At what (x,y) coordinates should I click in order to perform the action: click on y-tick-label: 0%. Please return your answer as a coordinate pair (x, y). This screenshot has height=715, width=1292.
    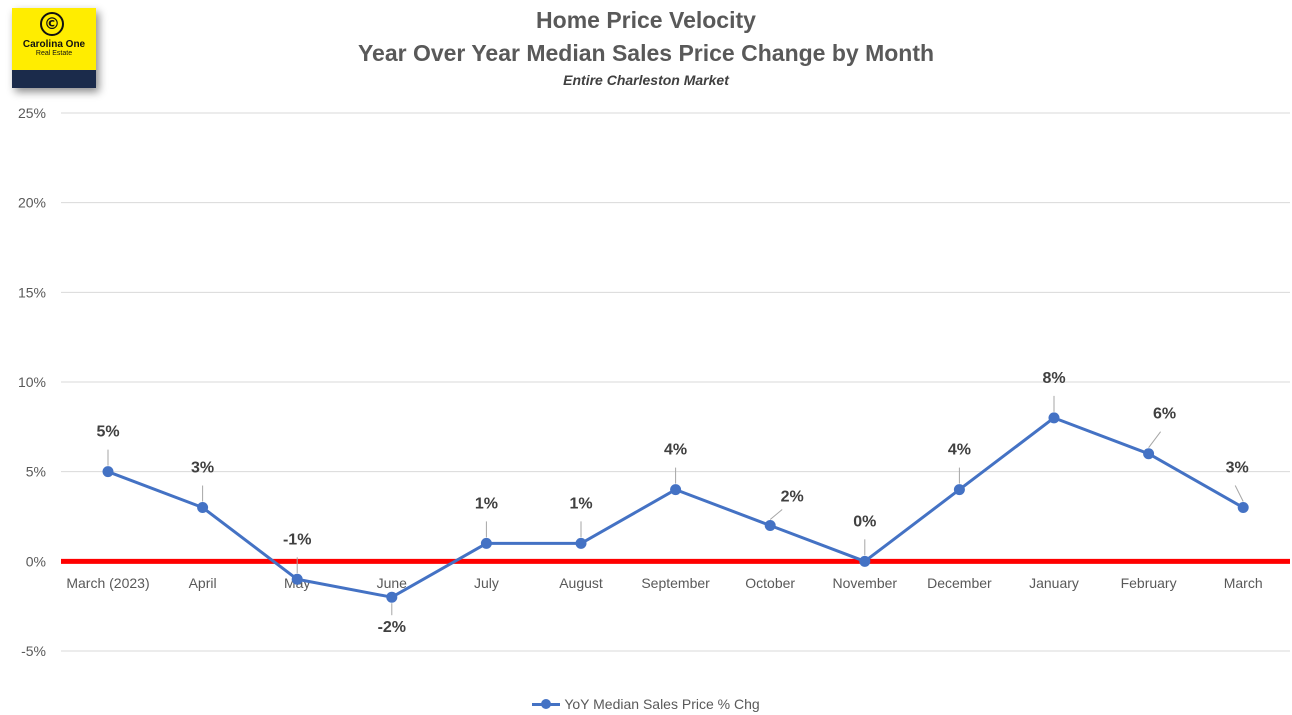
    Looking at the image, I should click on (36, 561).